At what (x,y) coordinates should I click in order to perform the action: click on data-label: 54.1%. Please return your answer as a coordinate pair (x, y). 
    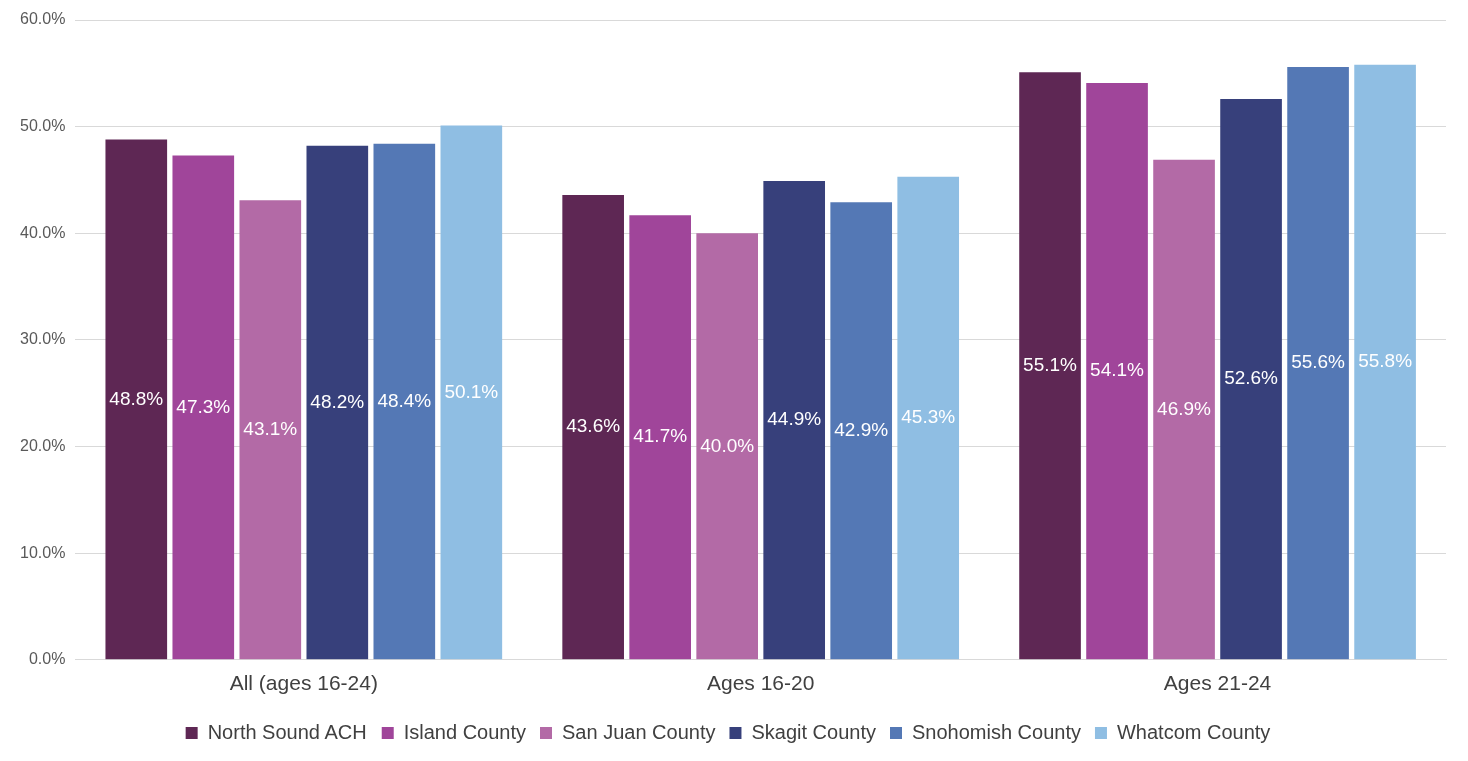
    Looking at the image, I should click on (1117, 370).